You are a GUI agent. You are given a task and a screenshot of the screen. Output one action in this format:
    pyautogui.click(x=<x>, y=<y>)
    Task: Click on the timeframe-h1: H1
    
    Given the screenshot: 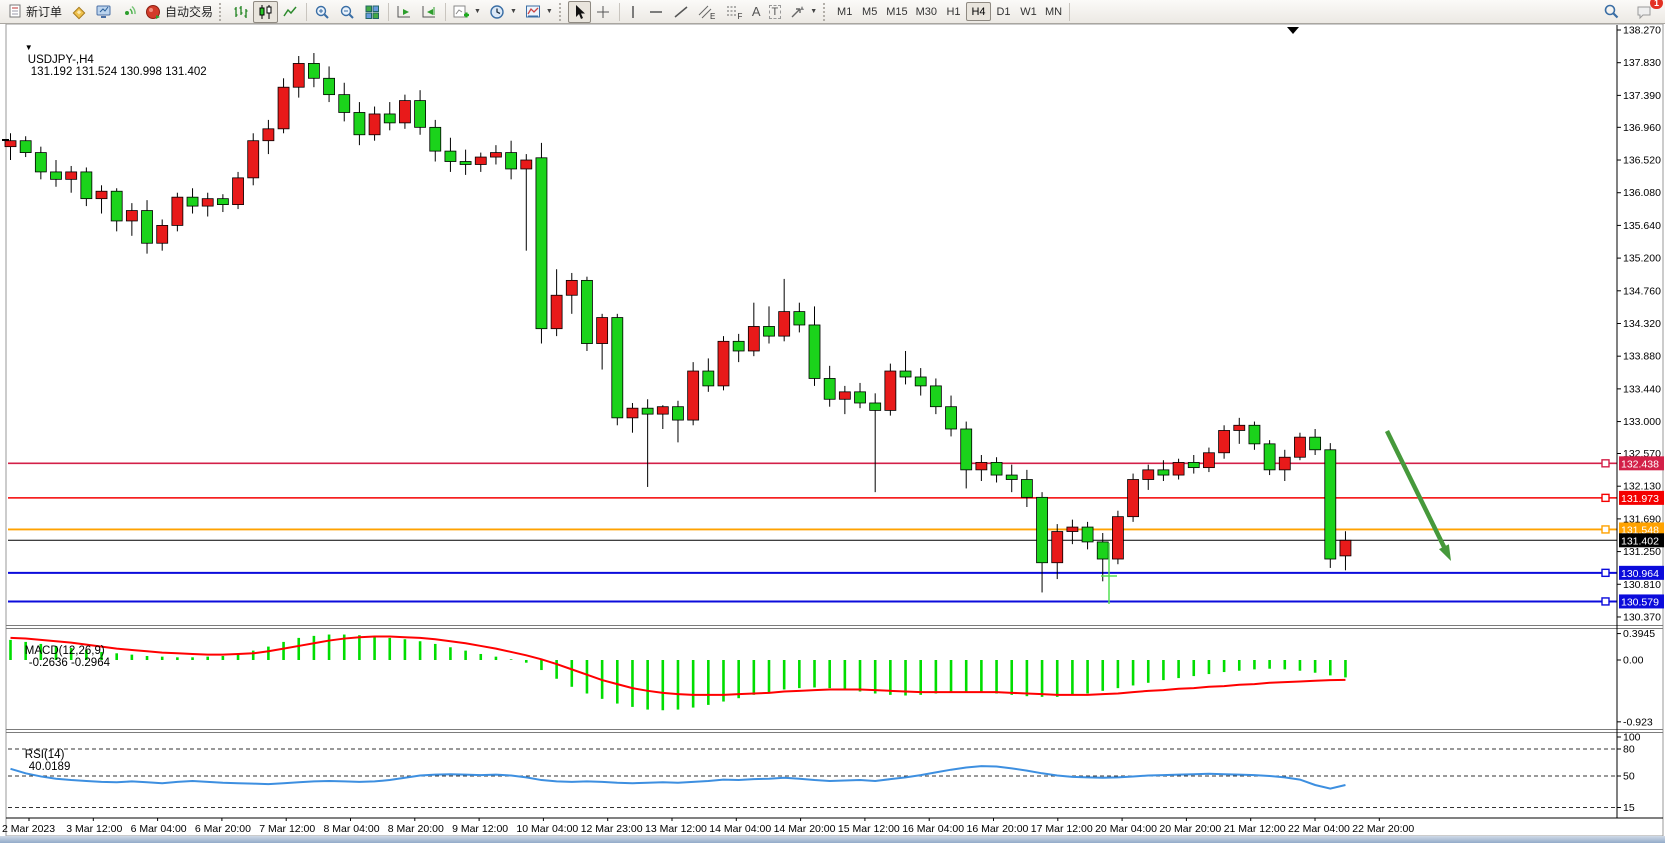 What is the action you would take?
    pyautogui.click(x=953, y=11)
    